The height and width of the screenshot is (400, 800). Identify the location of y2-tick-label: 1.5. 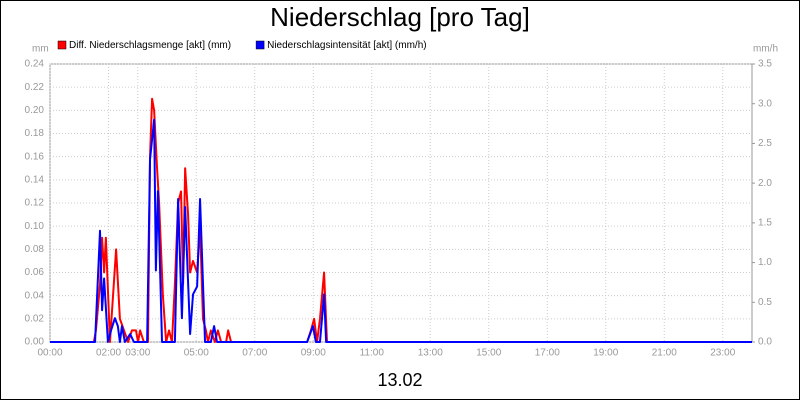
(765, 222).